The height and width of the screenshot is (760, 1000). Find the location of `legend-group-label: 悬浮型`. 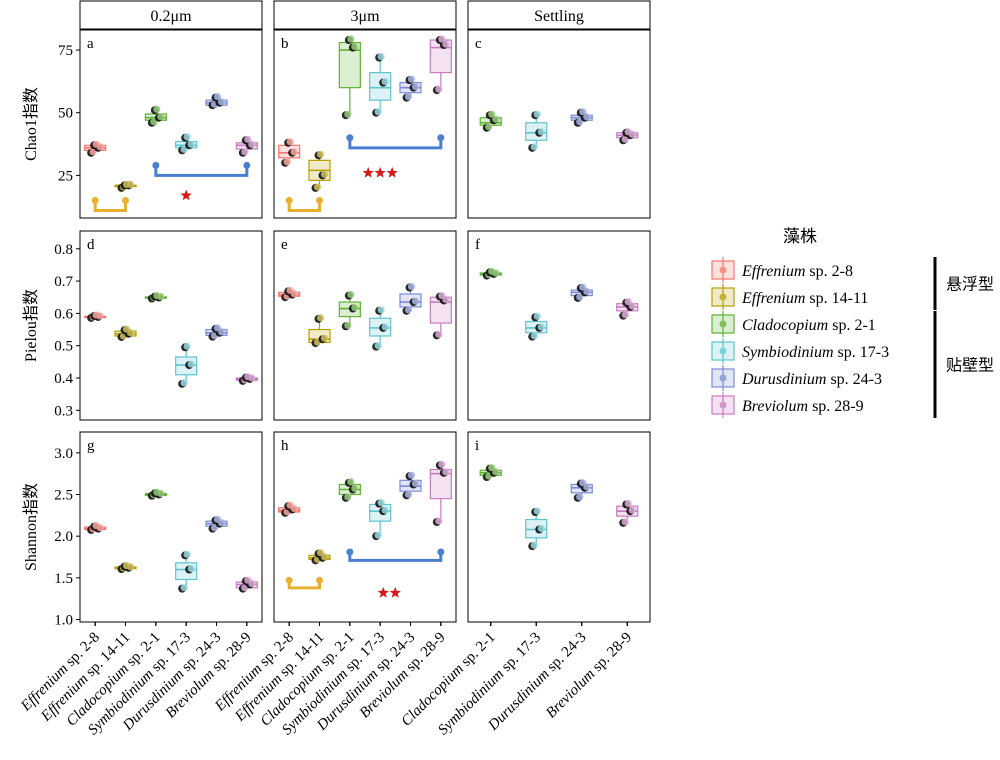

legend-group-label: 悬浮型 is located at coordinates (970, 285).